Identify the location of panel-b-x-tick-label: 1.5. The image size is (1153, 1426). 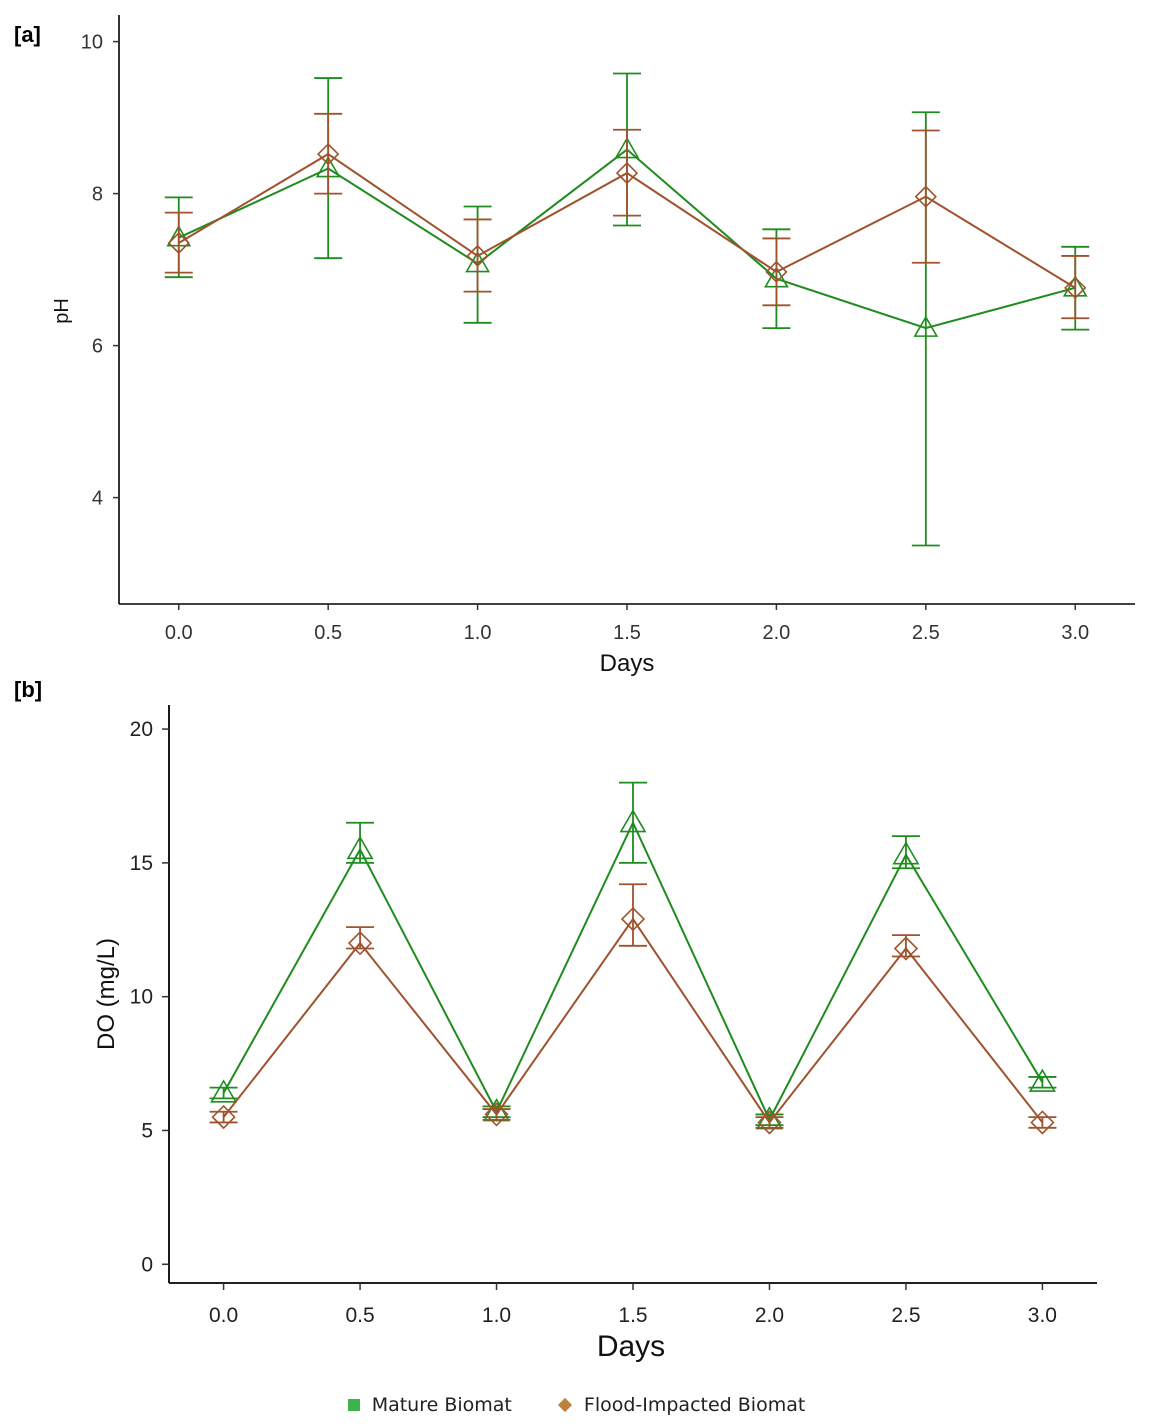
(632, 1315).